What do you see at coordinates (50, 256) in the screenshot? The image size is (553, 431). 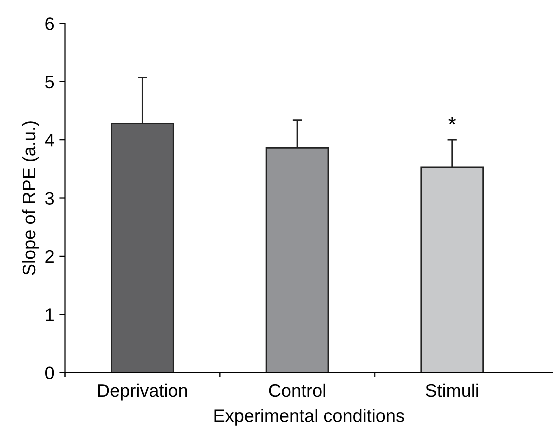 I see `y-tick-label: 2` at bounding box center [50, 256].